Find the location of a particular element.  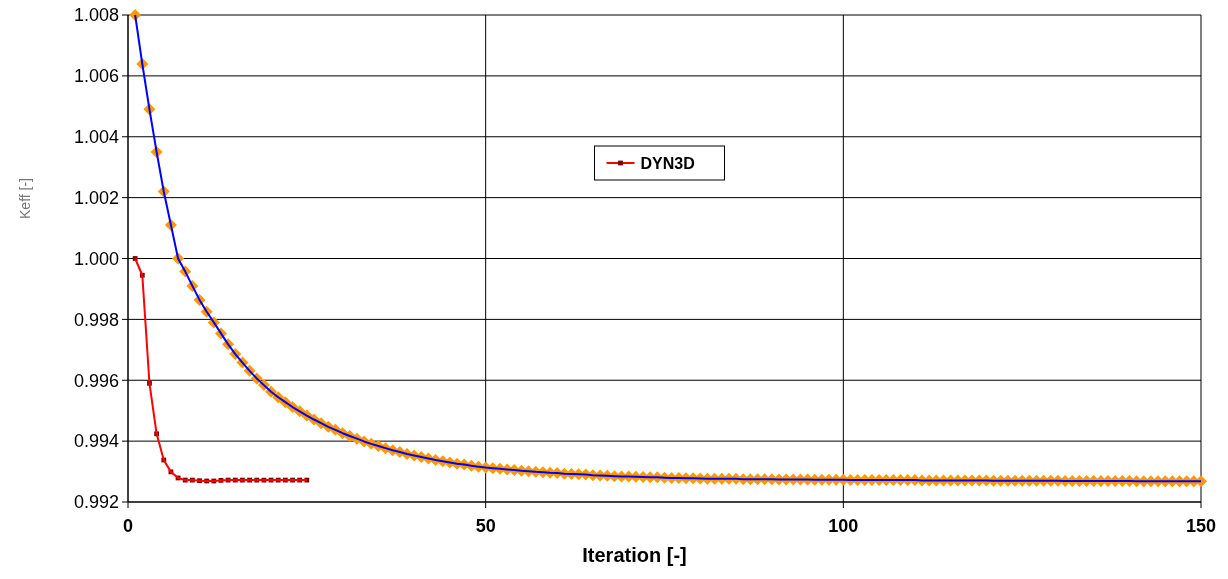

y-tick-label: 0.994 is located at coordinates (96, 441).